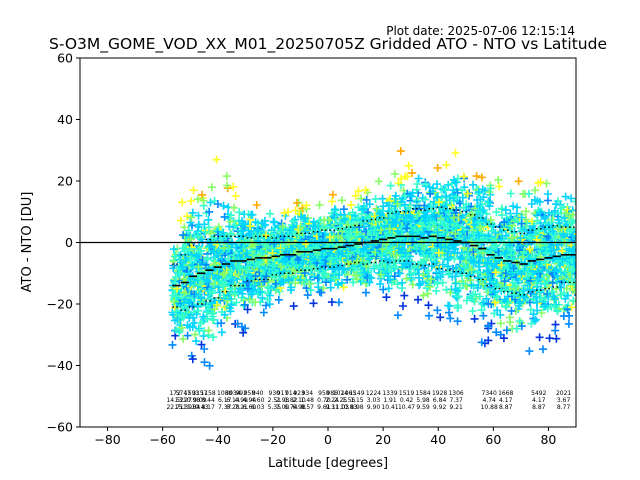  I want to click on bin-annotation-std: 10.47, so click(406, 407).